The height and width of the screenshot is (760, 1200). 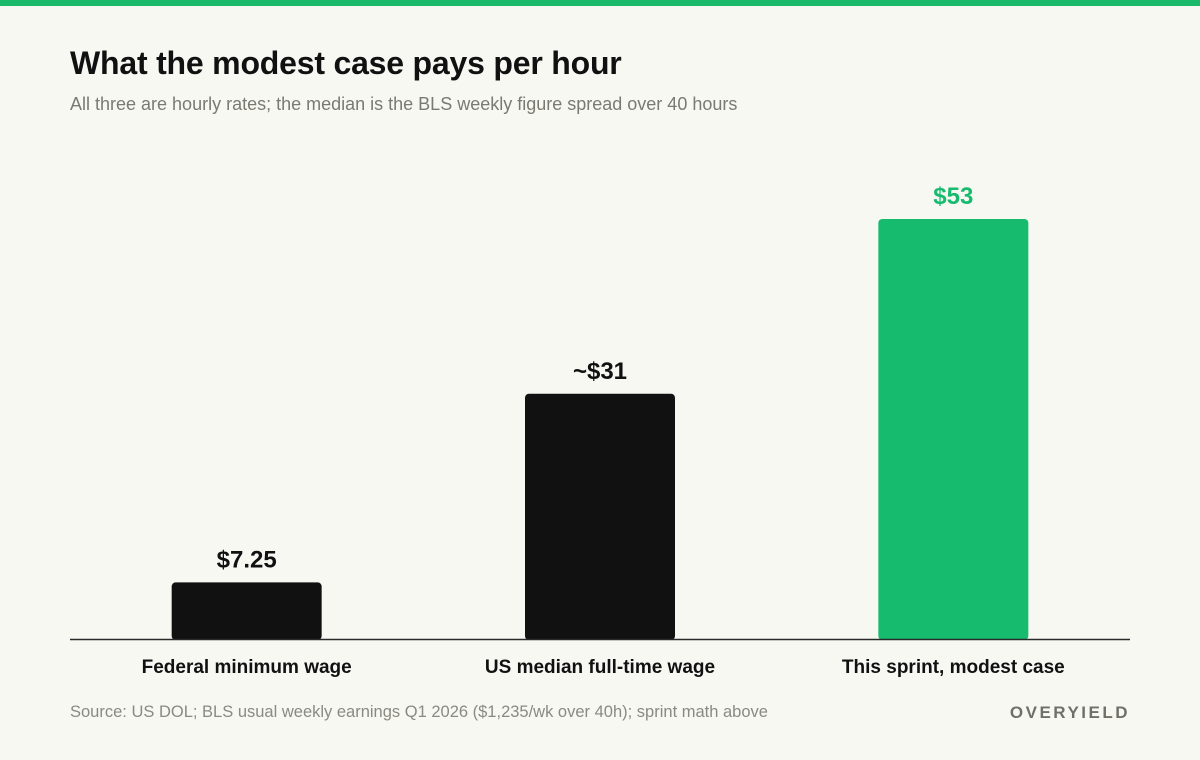 I want to click on category-label-1: US median full-time wage, so click(x=600, y=667).